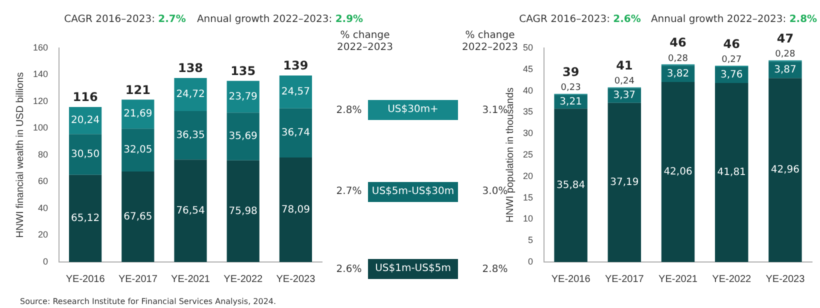 The height and width of the screenshot is (308, 820). Describe the element at coordinates (528, 69) in the screenshot. I see `y-tick-label: 45` at that location.